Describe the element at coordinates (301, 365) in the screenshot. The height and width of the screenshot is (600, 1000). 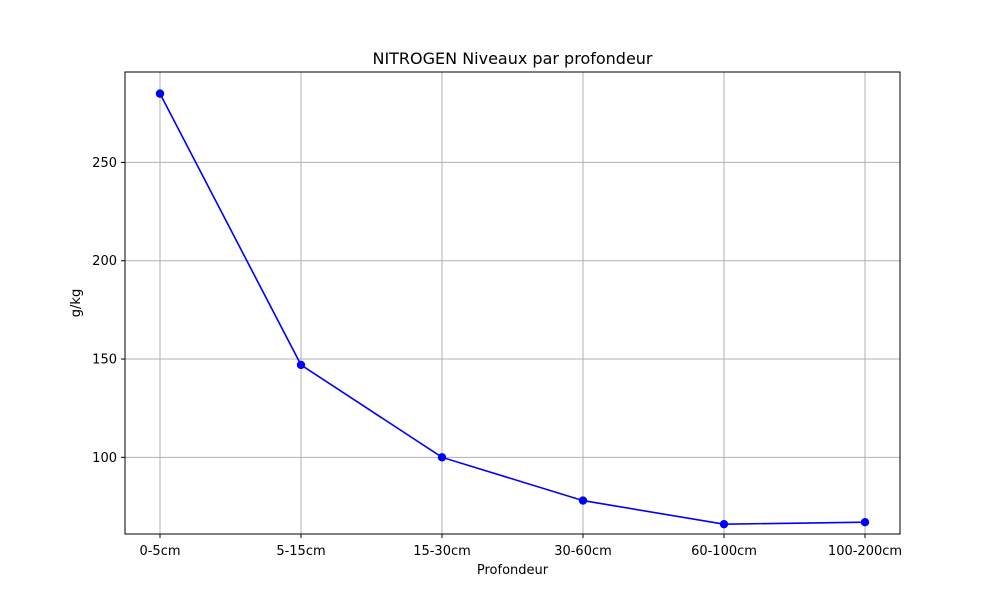
I see `data-point-5-15cm` at that location.